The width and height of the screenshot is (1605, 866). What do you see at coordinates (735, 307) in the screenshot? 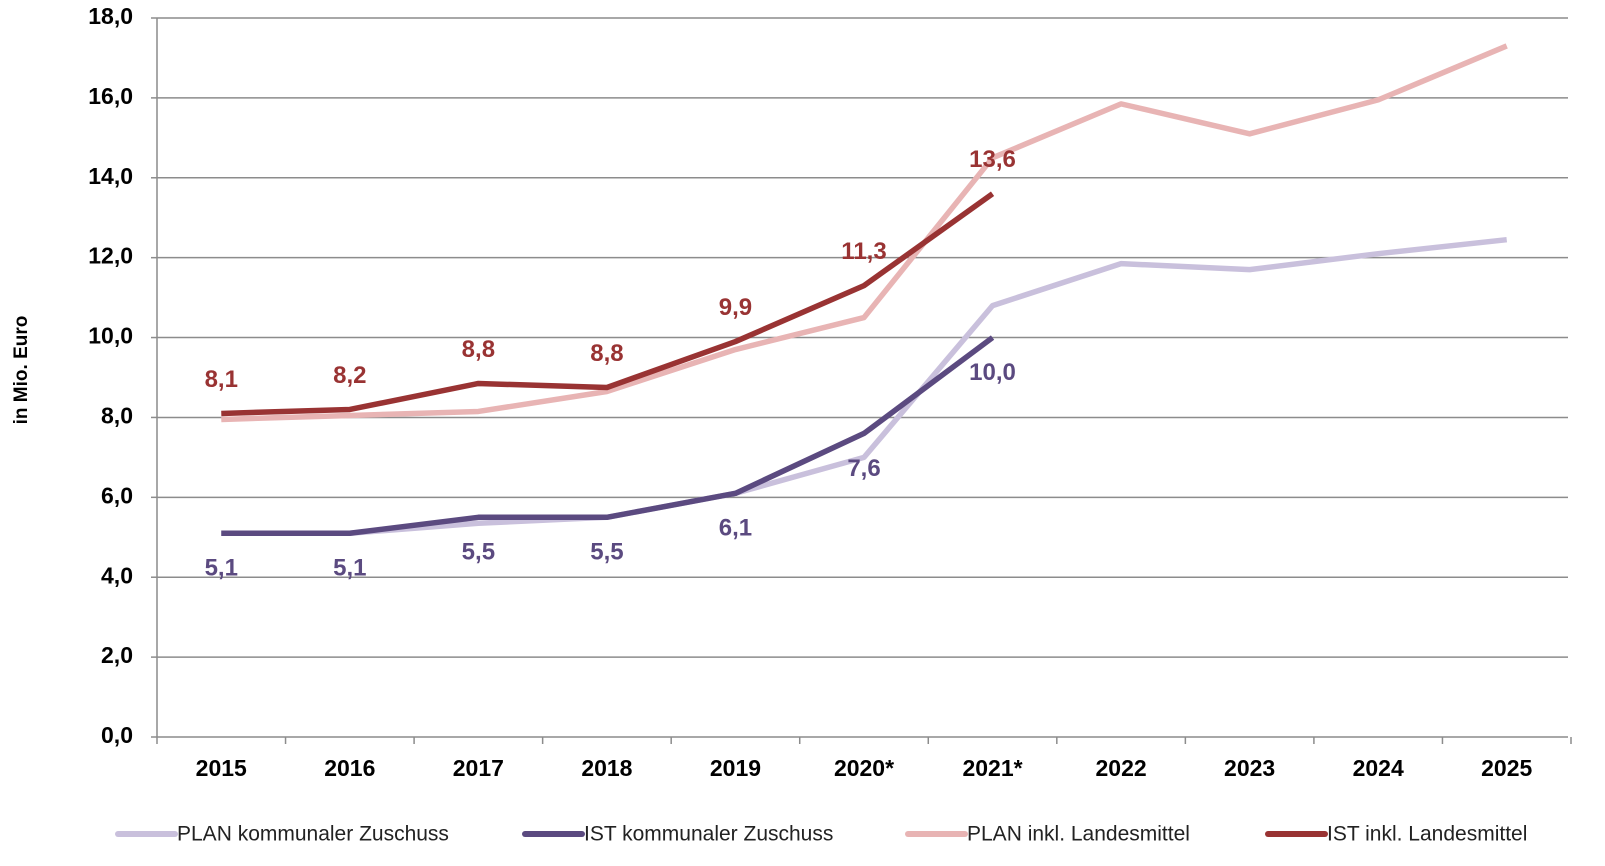
I see `data-label: 9,9` at bounding box center [735, 307].